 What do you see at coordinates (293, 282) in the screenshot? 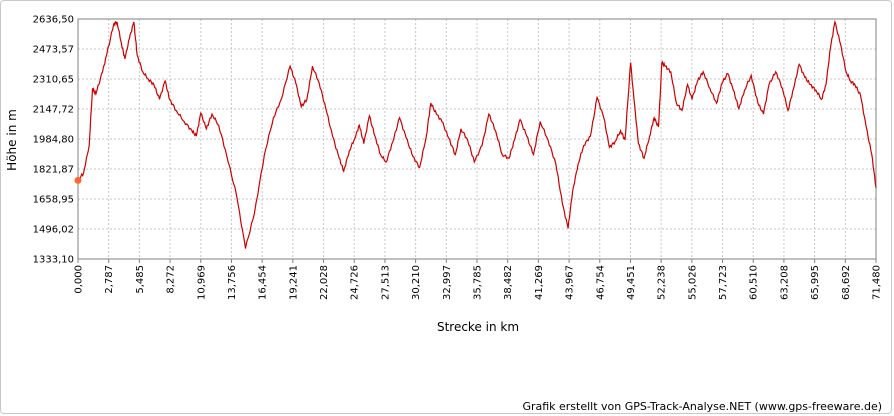
I see `x-tick-label: 19,241` at bounding box center [293, 282].